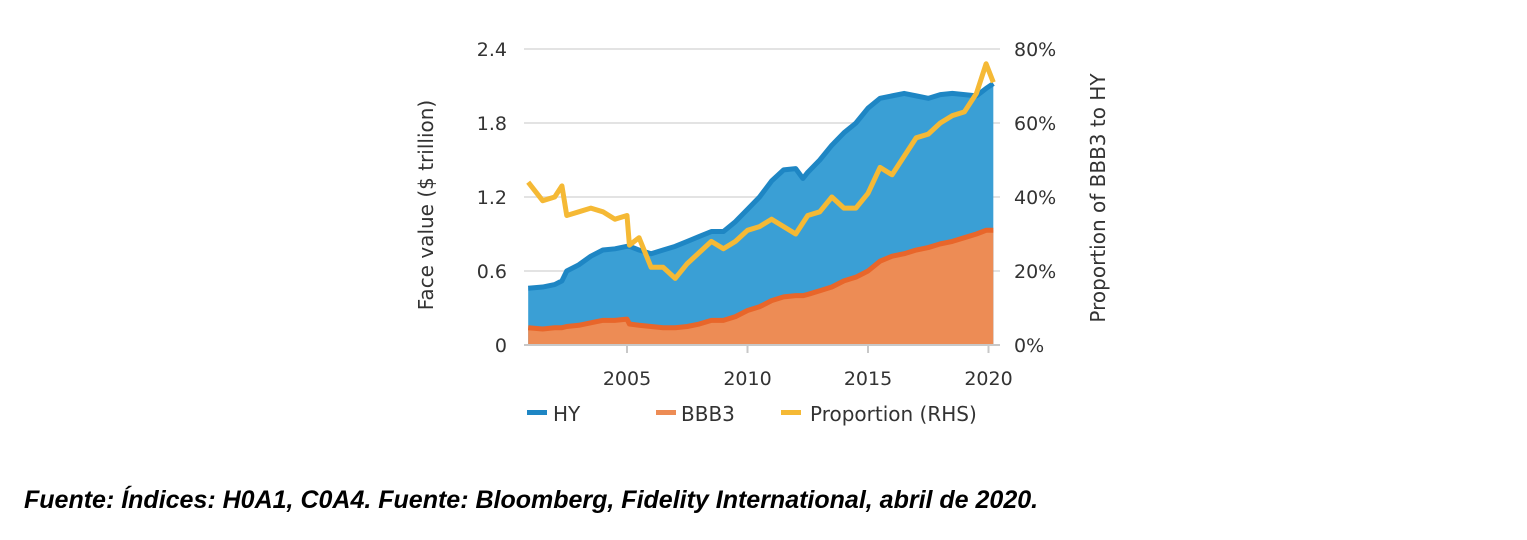 The height and width of the screenshot is (540, 1527). What do you see at coordinates (1098, 198) in the screenshot?
I see `y-axis-title-right: Proportion of BBB3 to HY` at bounding box center [1098, 198].